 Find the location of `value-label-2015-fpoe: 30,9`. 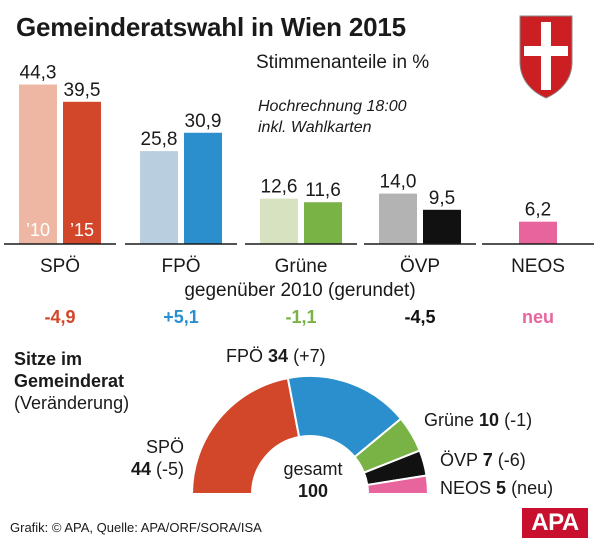

value-label-2015-fpoe: 30,9 is located at coordinates (203, 121).